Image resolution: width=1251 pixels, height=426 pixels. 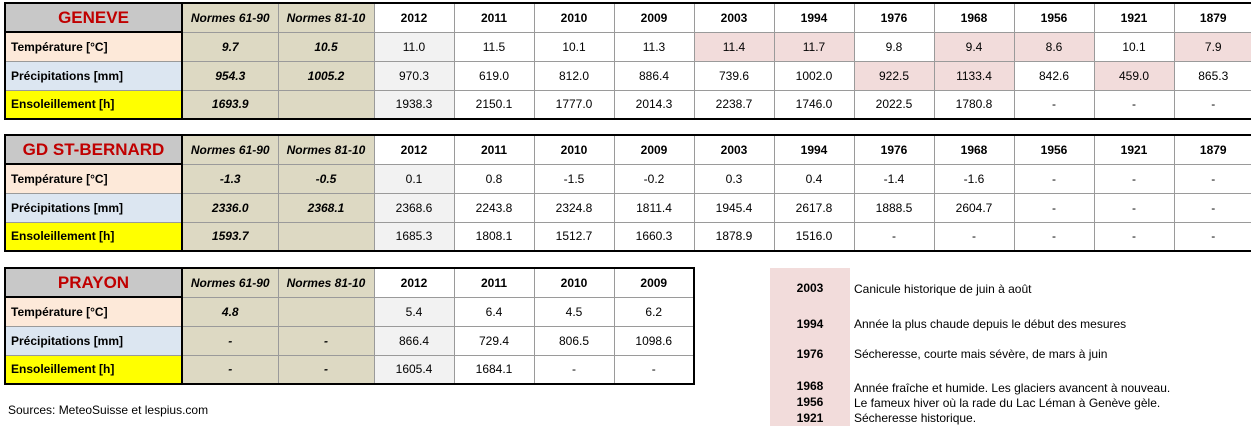 I want to click on table-cell: 729.4, so click(x=494, y=340).